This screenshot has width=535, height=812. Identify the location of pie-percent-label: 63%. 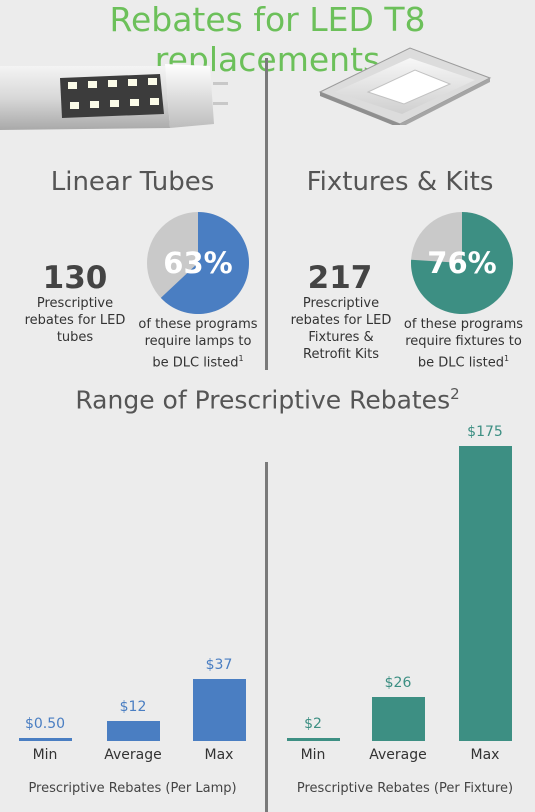
(197, 263).